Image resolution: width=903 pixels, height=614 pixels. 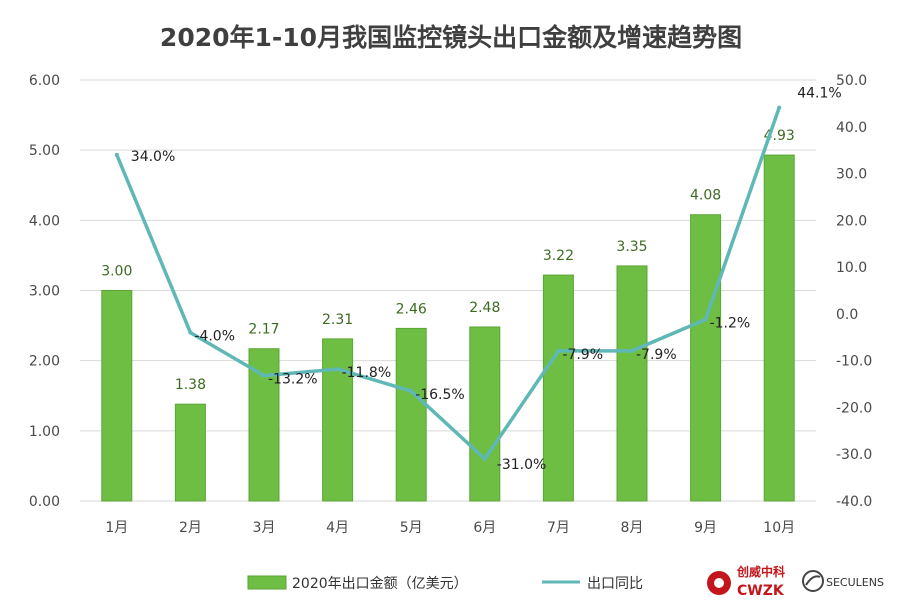 What do you see at coordinates (267, 582) in the screenshot?
I see `legend-bar-swatch` at bounding box center [267, 582].